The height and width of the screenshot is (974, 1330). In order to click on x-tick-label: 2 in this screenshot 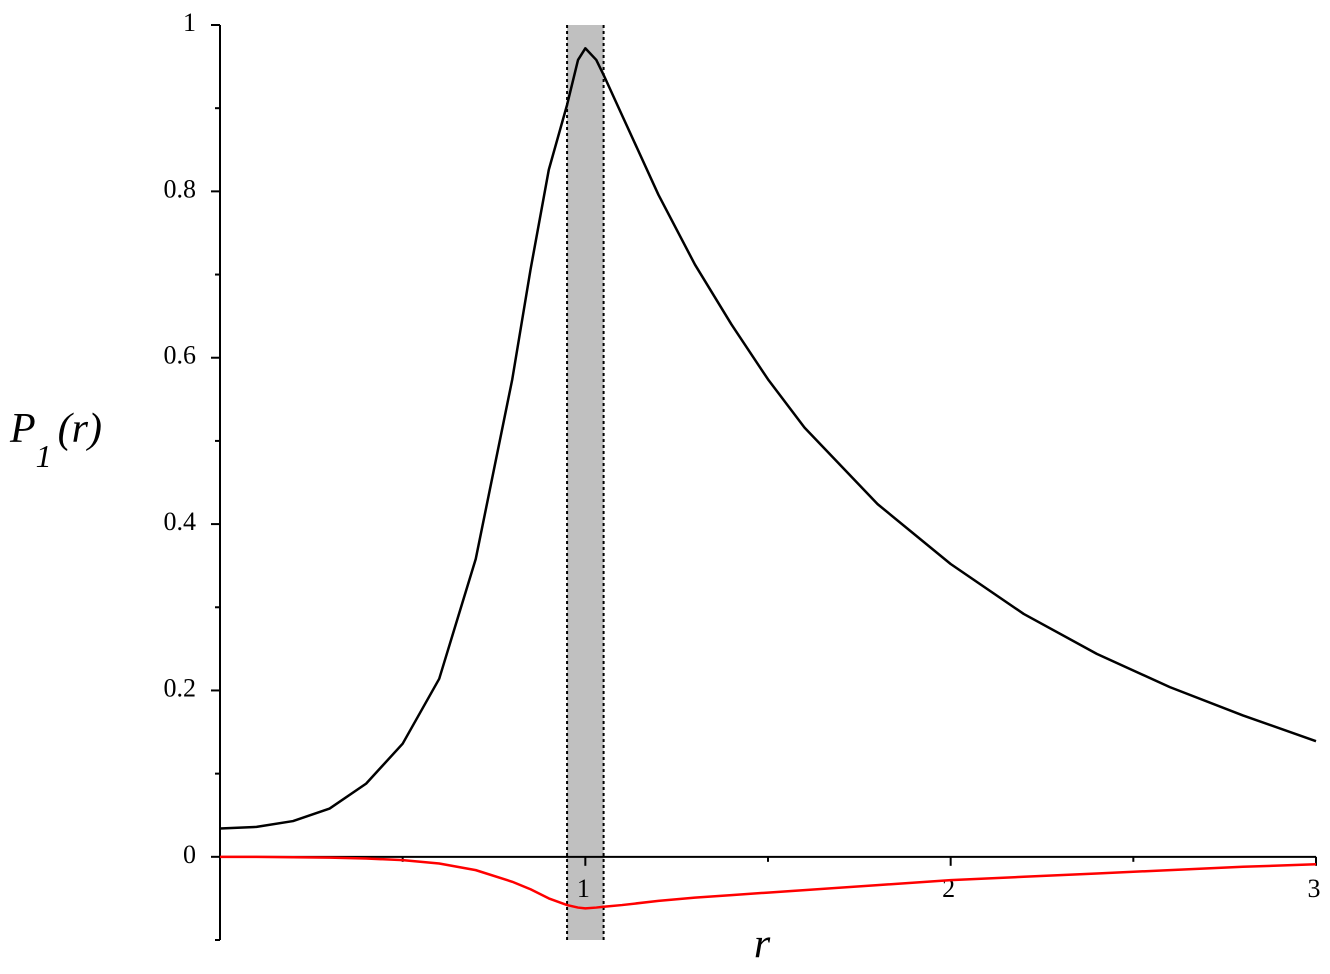, I will do `click(948, 888)`.